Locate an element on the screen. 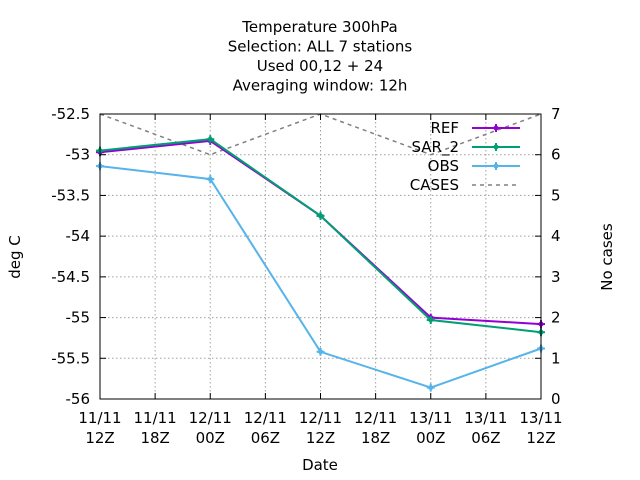  y2-tick-label: 0 is located at coordinates (556, 399).